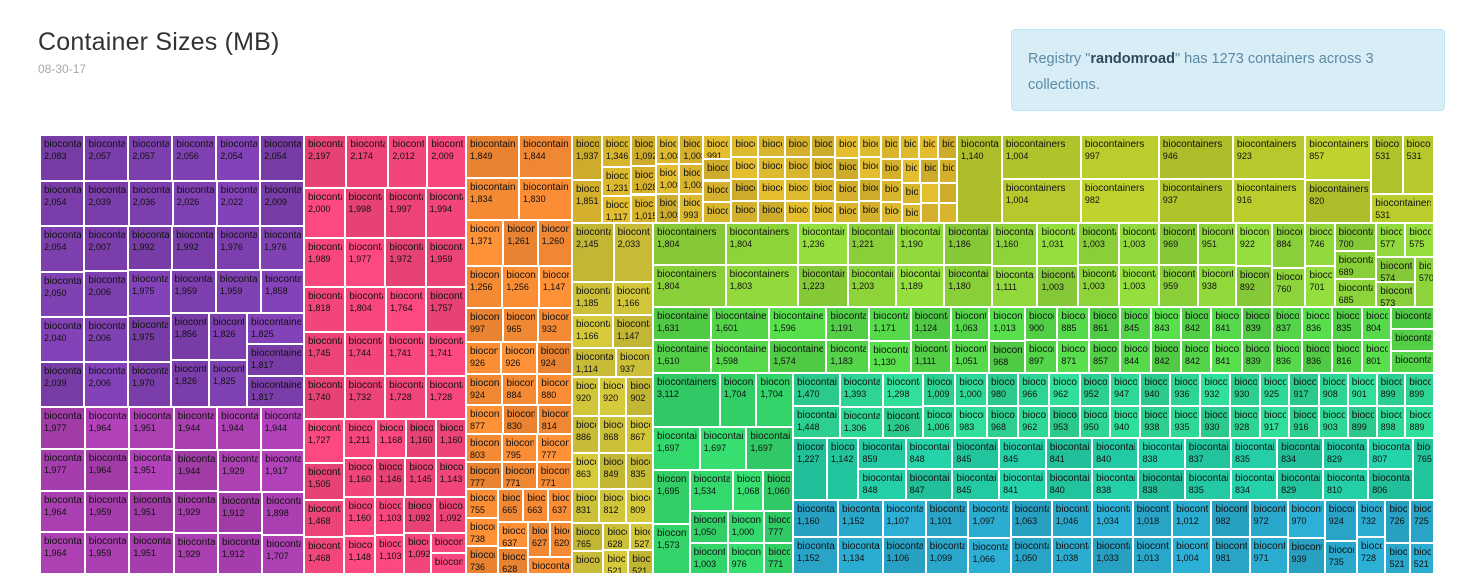 The width and height of the screenshot is (1484, 574). What do you see at coordinates (1254, 244) in the screenshot?
I see `treemap-cell: biocontainers922` at bounding box center [1254, 244].